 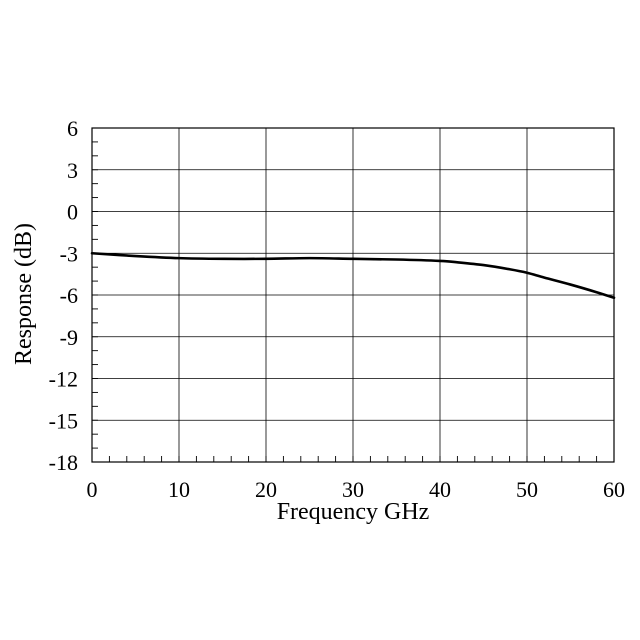 What do you see at coordinates (63, 462) in the screenshot?
I see `y-tick-label: -18` at bounding box center [63, 462].